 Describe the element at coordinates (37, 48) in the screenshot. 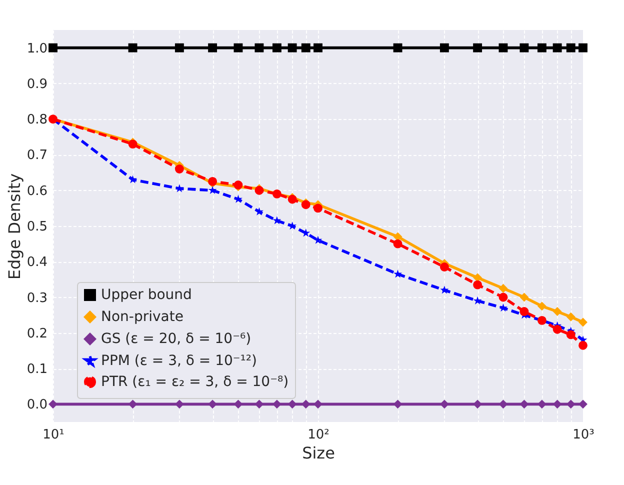

I see `y-tick-label: 1.0` at that location.